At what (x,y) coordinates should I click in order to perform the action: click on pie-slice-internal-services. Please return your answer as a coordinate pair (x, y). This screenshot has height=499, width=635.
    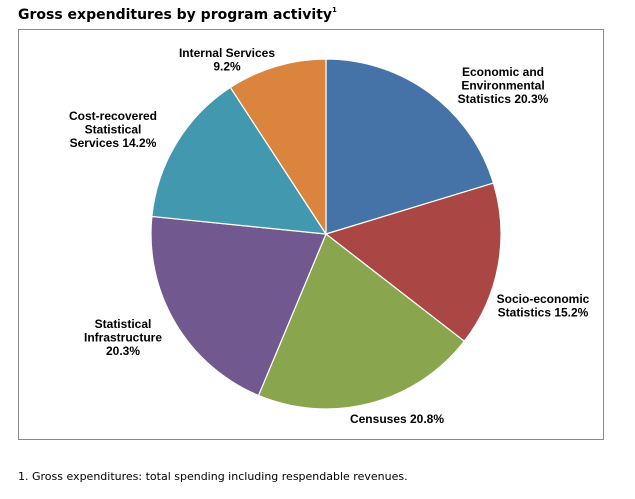
    Looking at the image, I should click on (278, 147).